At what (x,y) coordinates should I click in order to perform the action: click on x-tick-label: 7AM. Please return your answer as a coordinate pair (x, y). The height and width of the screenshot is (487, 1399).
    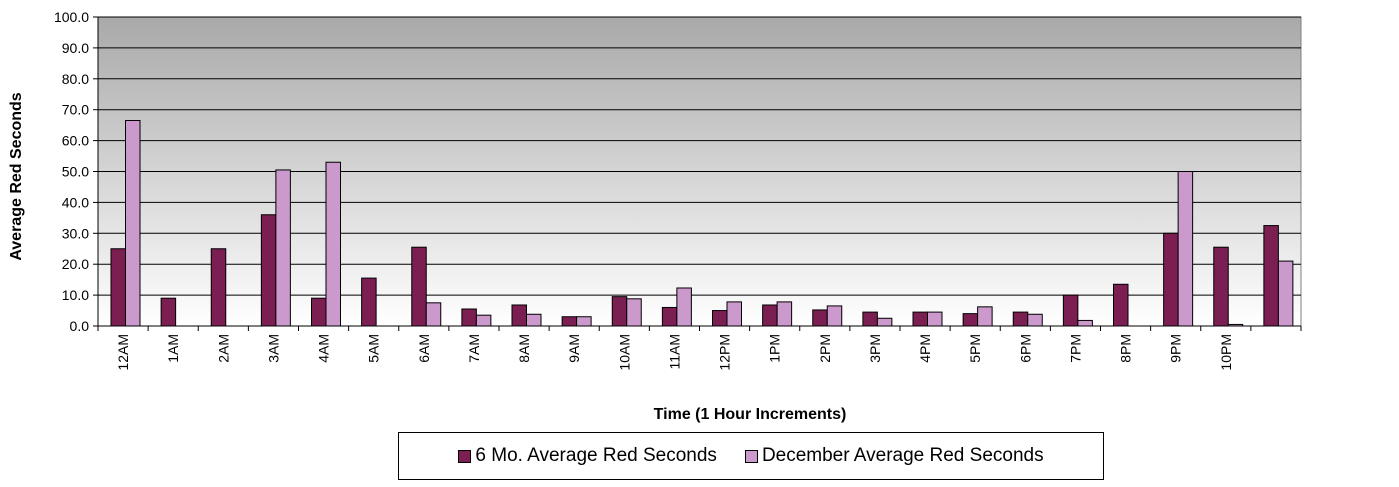
    Looking at the image, I should click on (474, 348).